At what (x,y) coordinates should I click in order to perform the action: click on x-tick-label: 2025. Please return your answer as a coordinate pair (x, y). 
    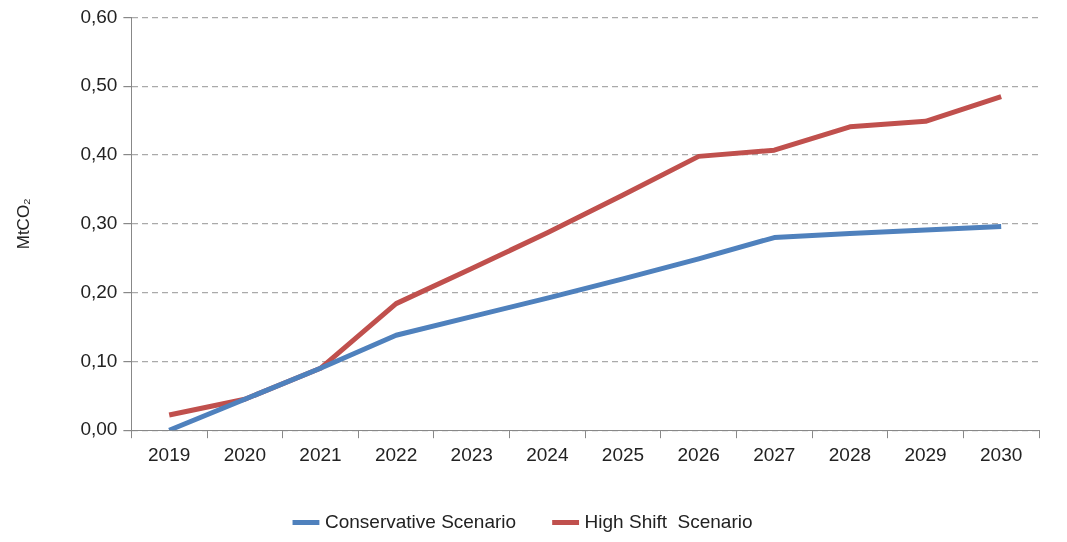
    Looking at the image, I should click on (623, 454).